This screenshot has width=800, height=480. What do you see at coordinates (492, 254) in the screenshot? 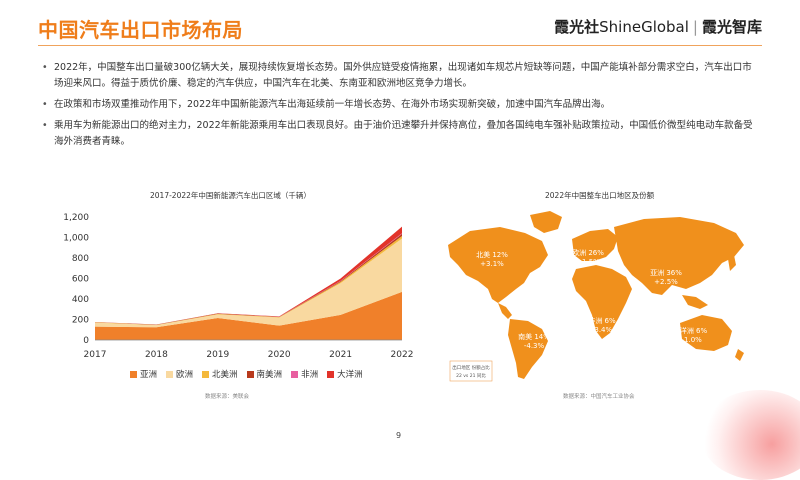
I see `map-region-share: 北美 12%` at bounding box center [492, 254].